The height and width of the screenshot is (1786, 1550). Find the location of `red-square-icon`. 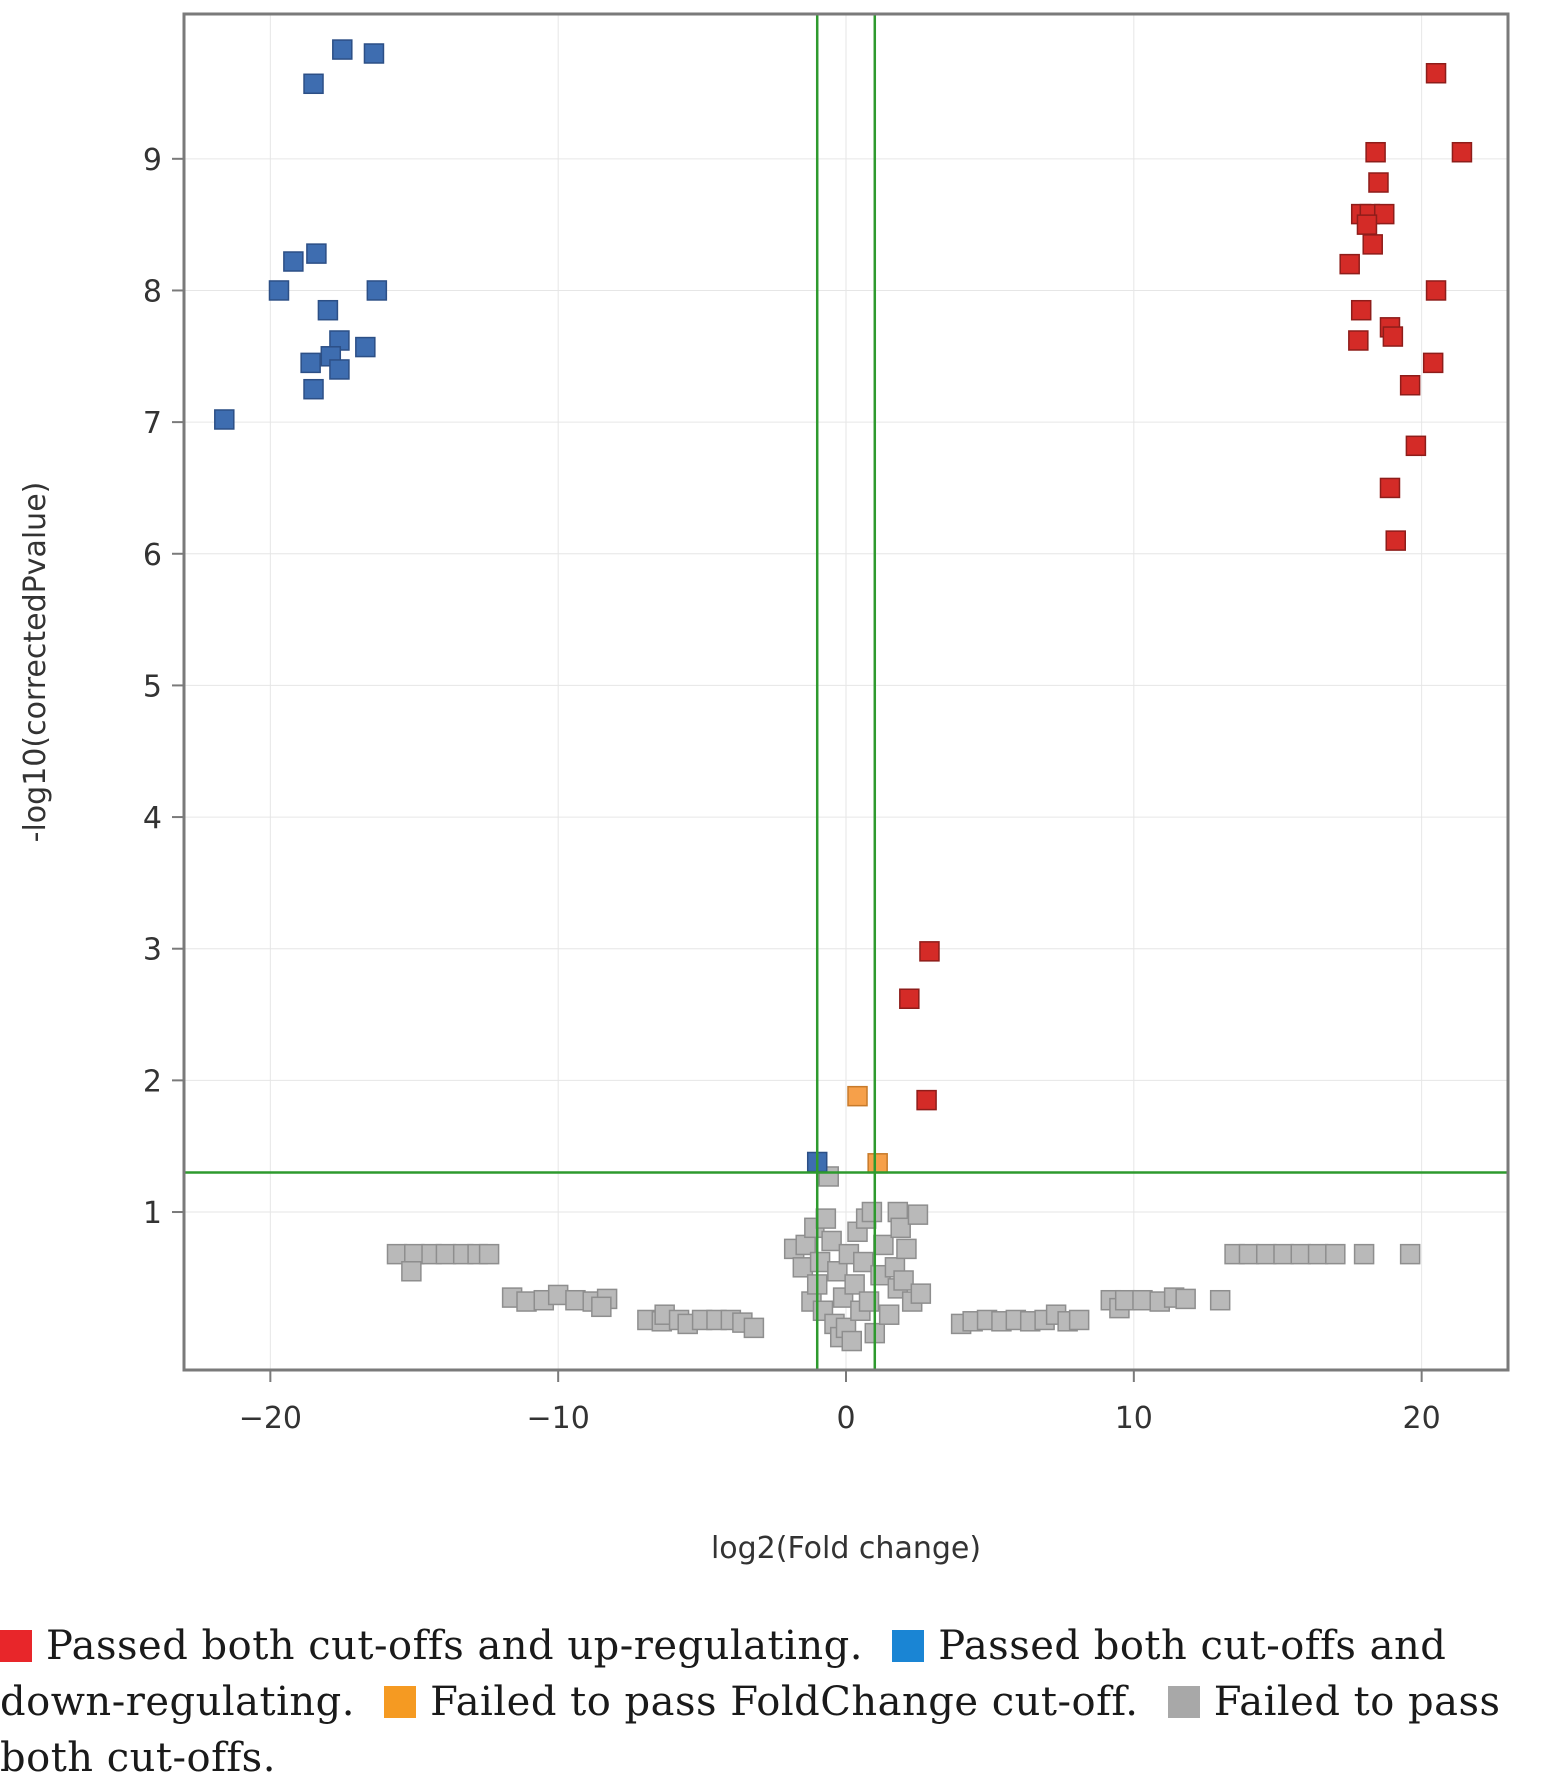

red-square-icon is located at coordinates (16, 1646).